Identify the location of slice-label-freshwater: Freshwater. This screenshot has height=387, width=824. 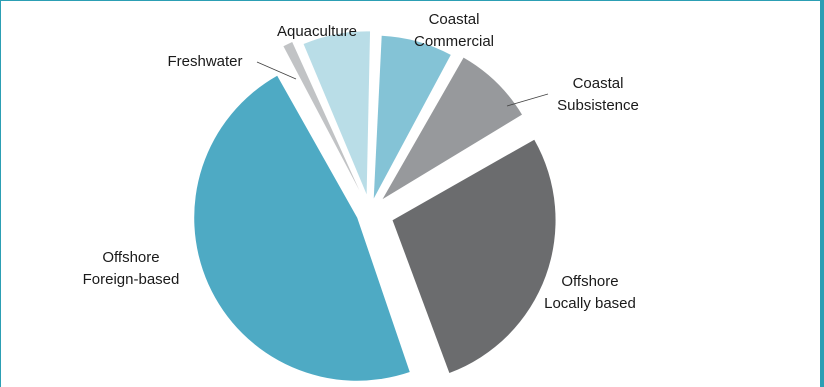
(204, 61).